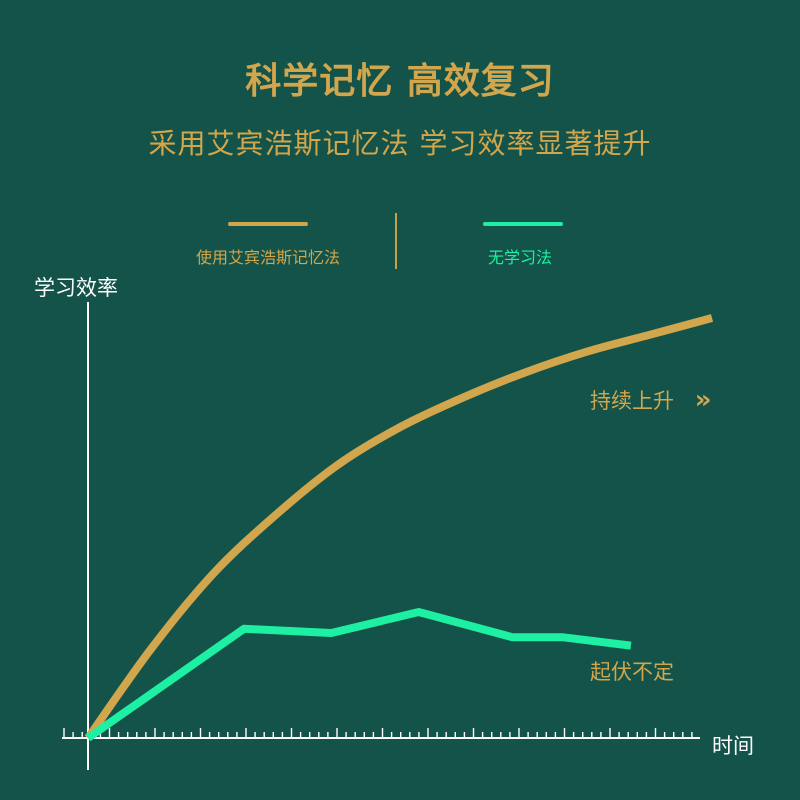  I want to click on double-chevron-right-icon: », so click(703, 400).